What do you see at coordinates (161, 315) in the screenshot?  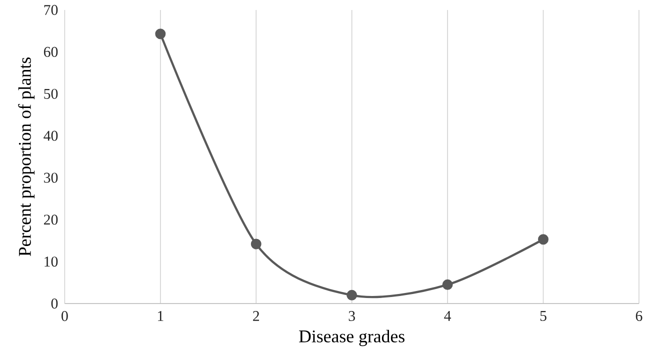 I see `x-tick-label: 1` at bounding box center [161, 315].